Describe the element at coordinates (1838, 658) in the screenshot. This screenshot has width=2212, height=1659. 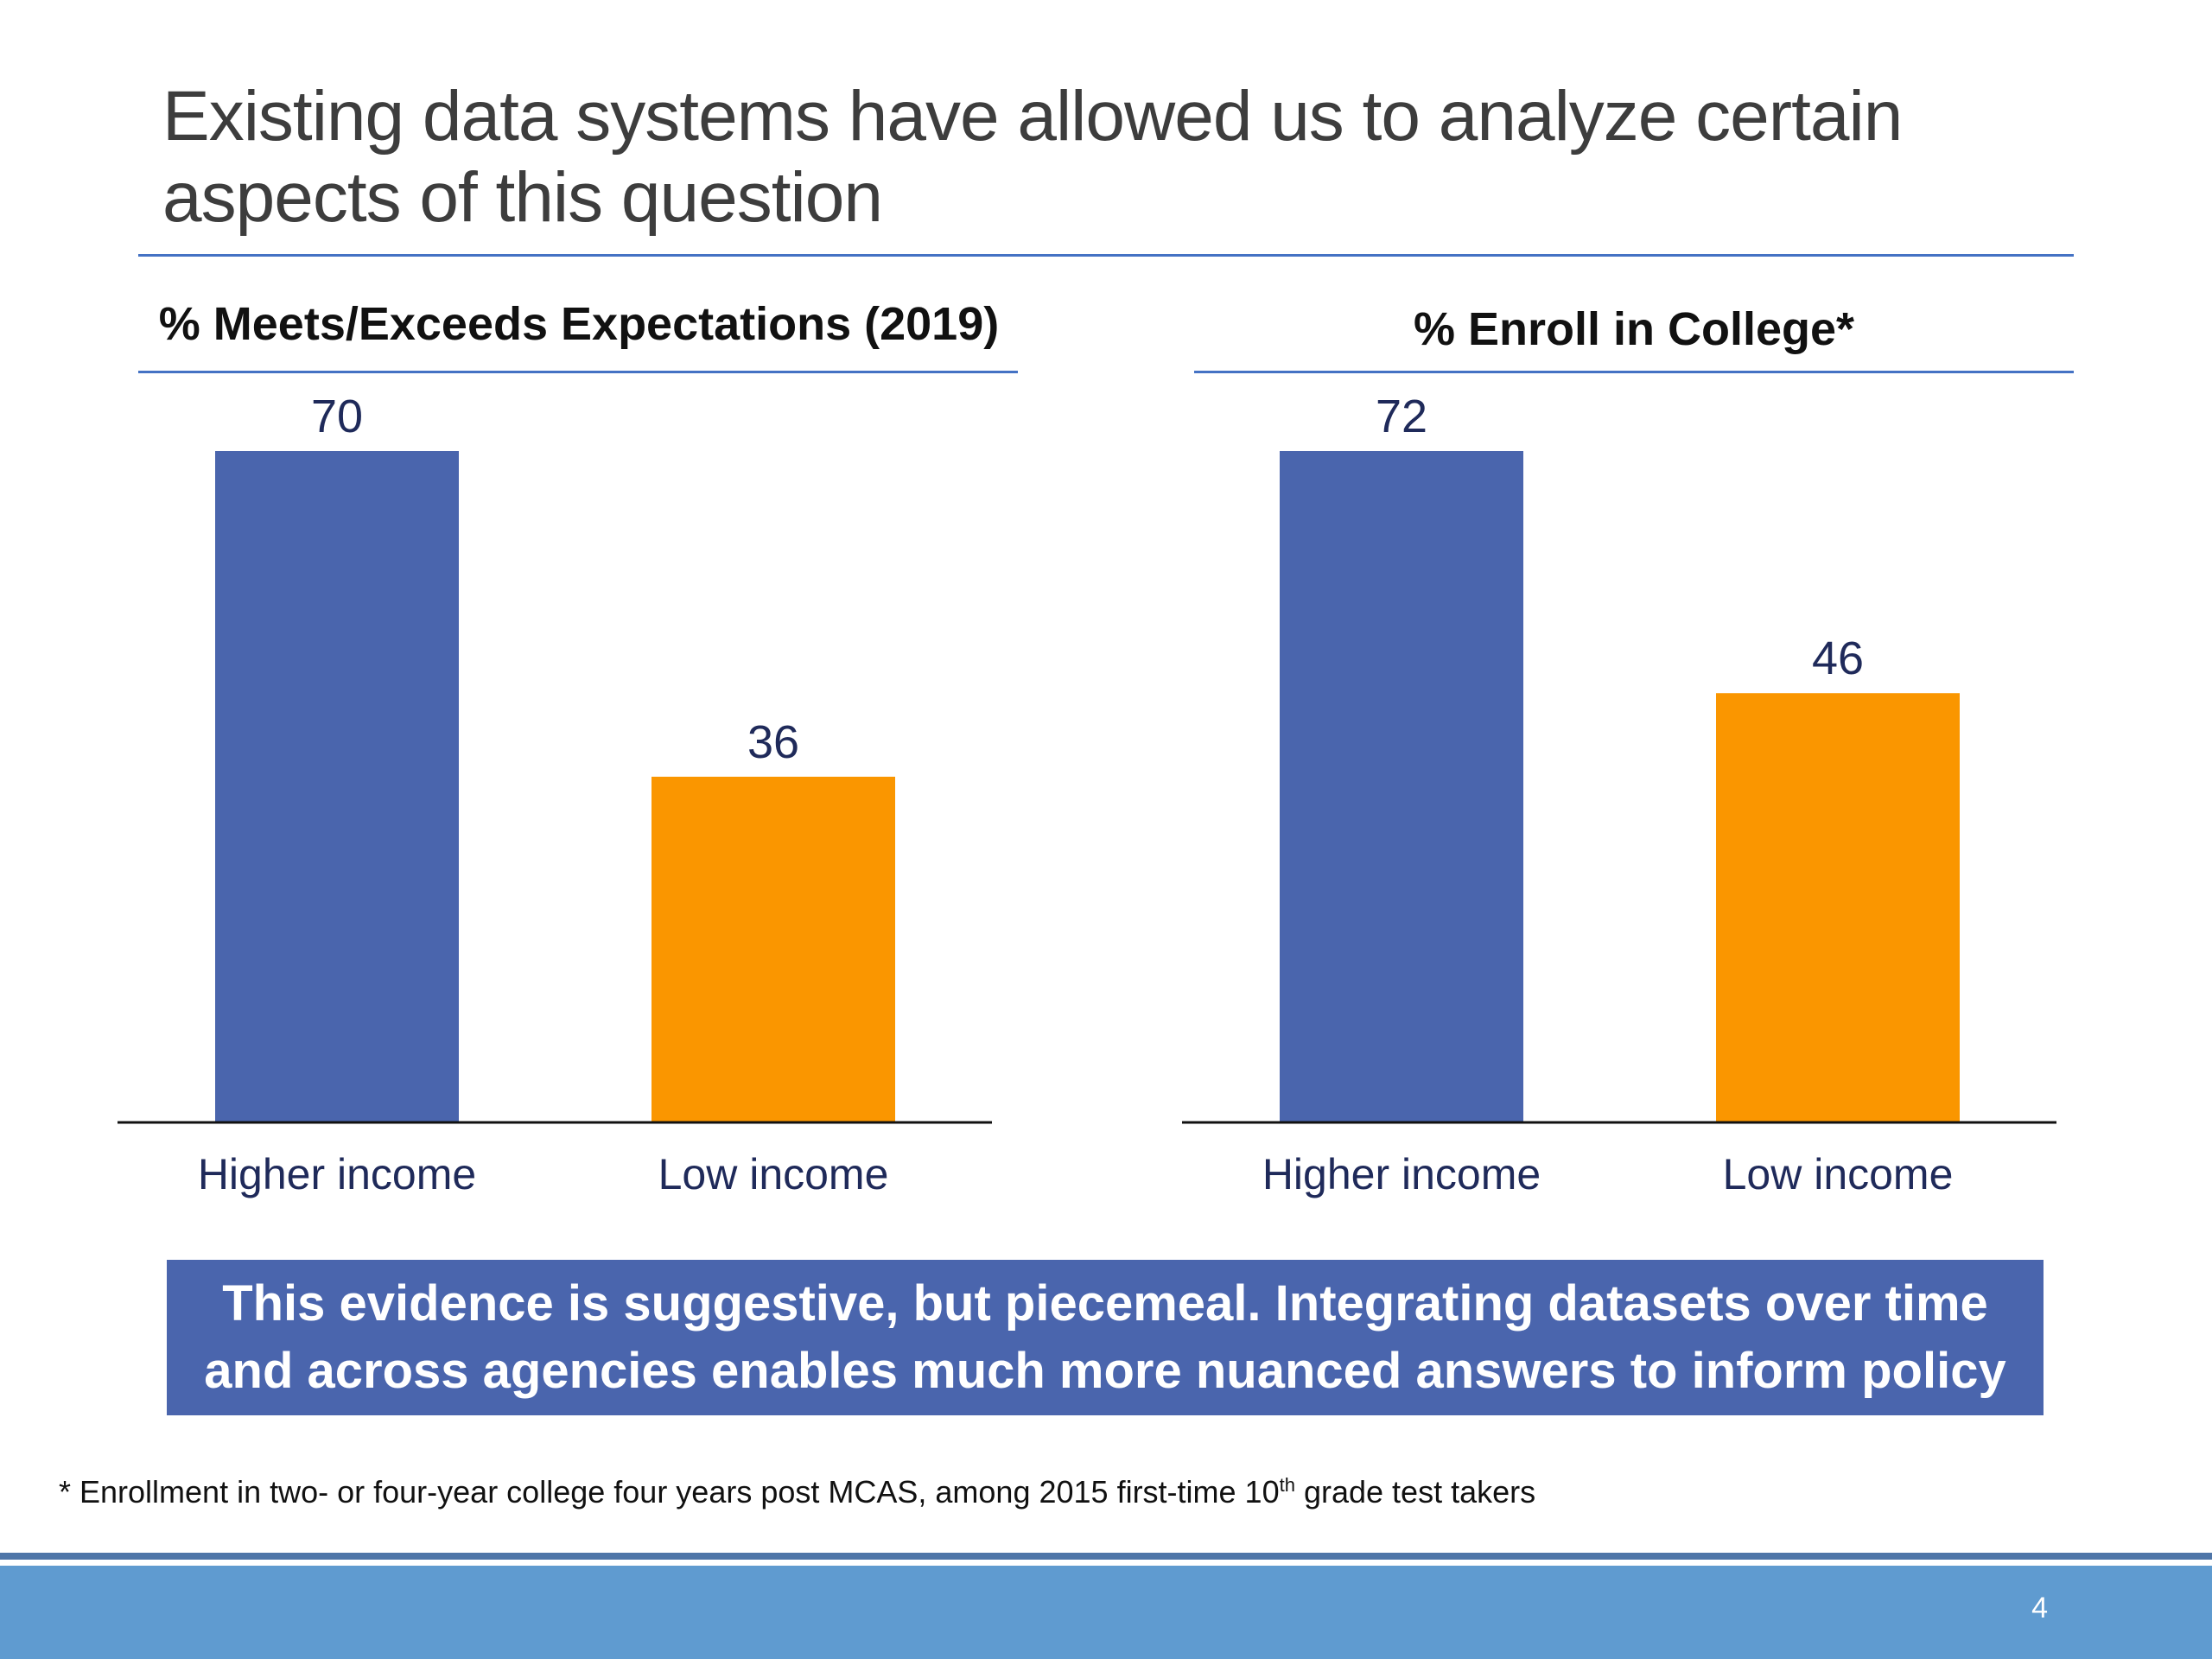
I see `bar-value-label: 46` at that location.